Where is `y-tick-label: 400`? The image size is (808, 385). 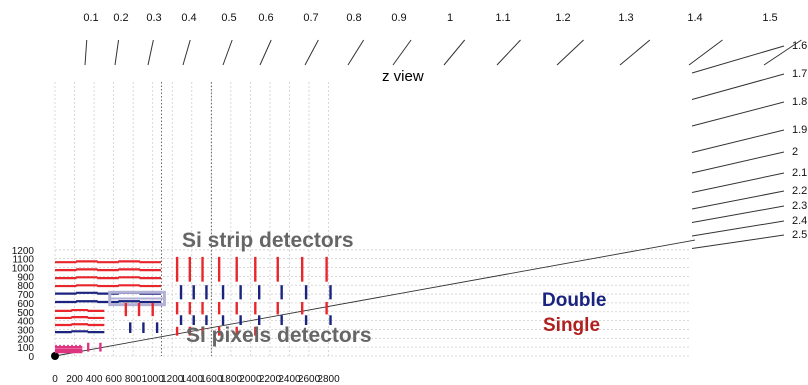 y-tick-label: 400 is located at coordinates (25, 322).